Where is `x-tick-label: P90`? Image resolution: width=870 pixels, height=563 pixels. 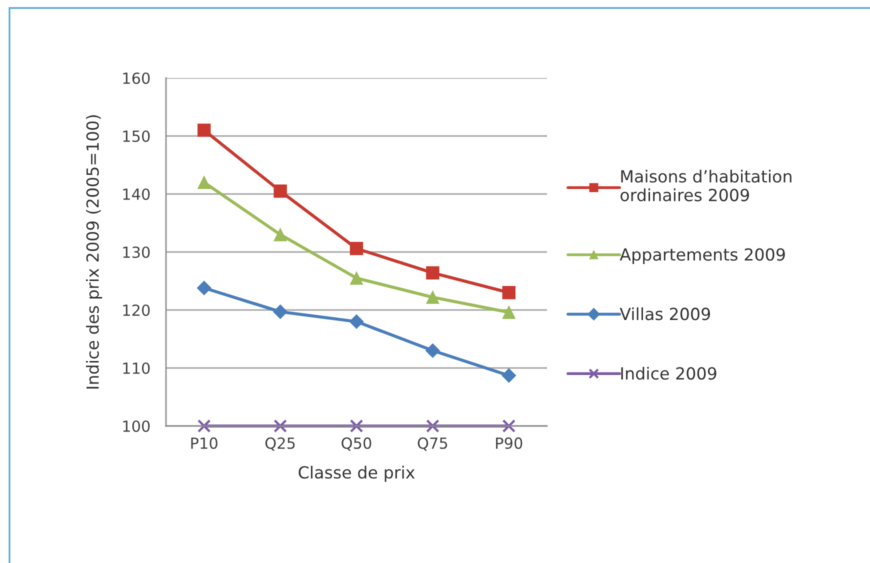
x-tick-label: P90 is located at coordinates (509, 443).